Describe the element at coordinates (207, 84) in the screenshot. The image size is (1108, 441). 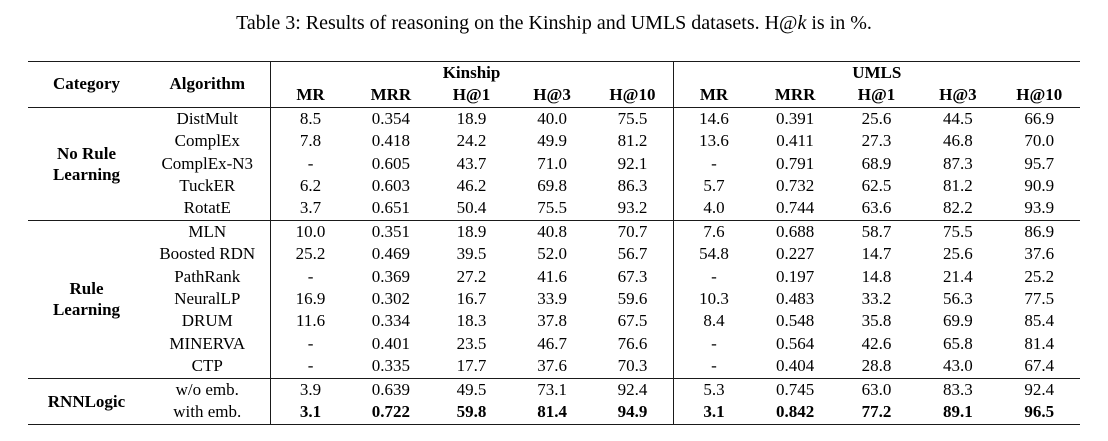
I see `algorithm-column-header: Algorithm` at that location.